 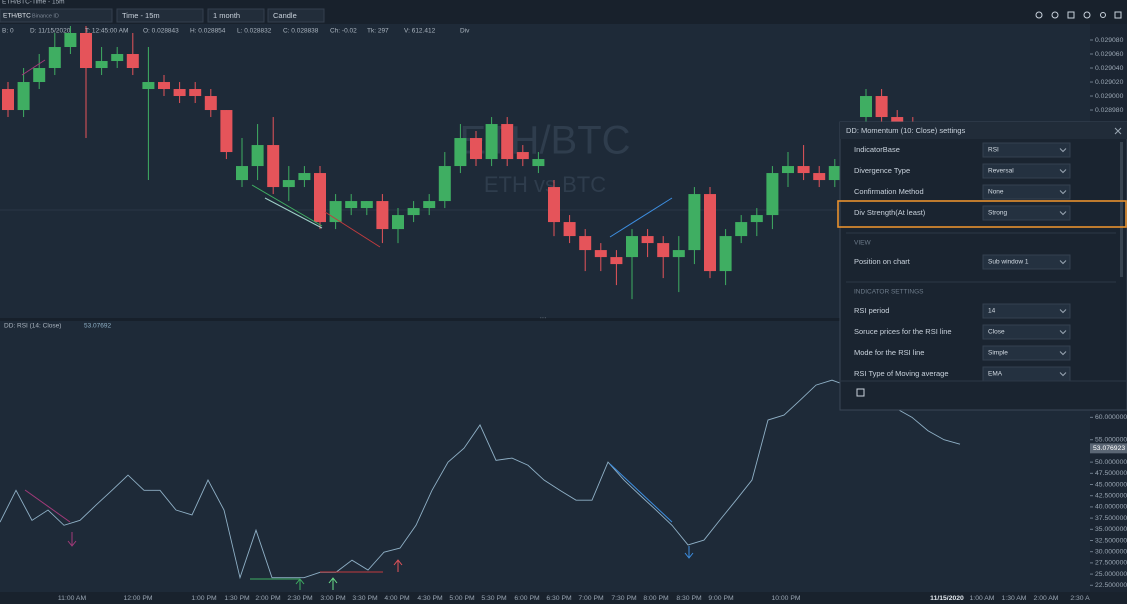 I want to click on symbol: ETH/BTC, so click(x=17, y=16).